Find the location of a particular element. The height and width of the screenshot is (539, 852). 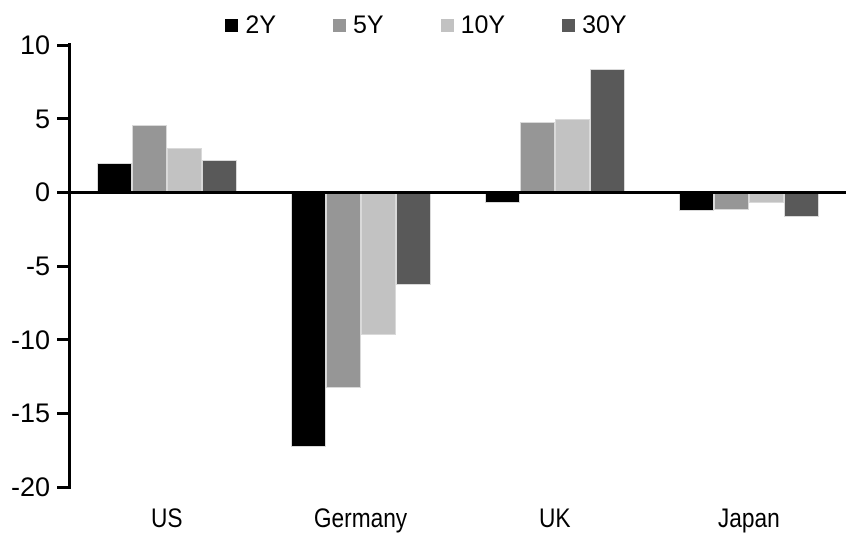

legend-entry-10y: 10Y is located at coordinates (473, 24).